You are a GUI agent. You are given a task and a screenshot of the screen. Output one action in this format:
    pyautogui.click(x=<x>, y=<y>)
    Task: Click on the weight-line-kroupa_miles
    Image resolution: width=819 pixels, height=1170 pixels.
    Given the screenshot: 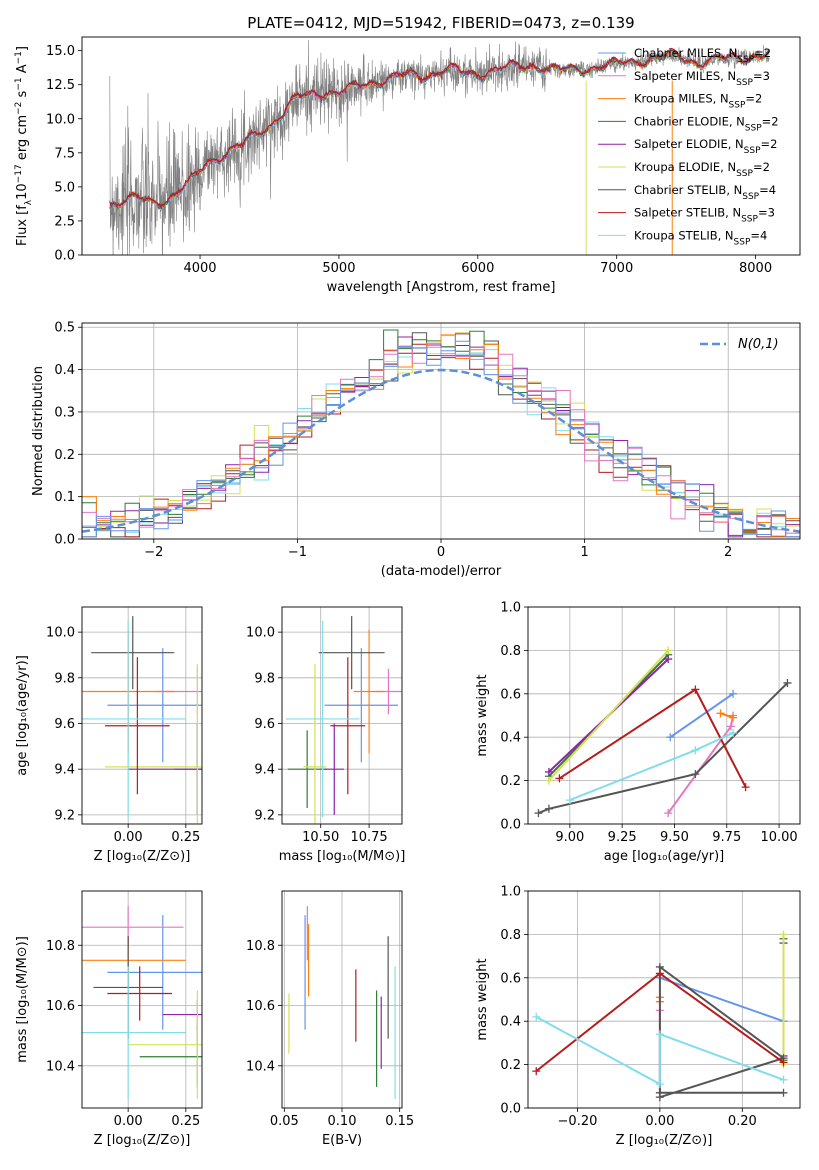 What is the action you would take?
    pyautogui.click(x=727, y=715)
    